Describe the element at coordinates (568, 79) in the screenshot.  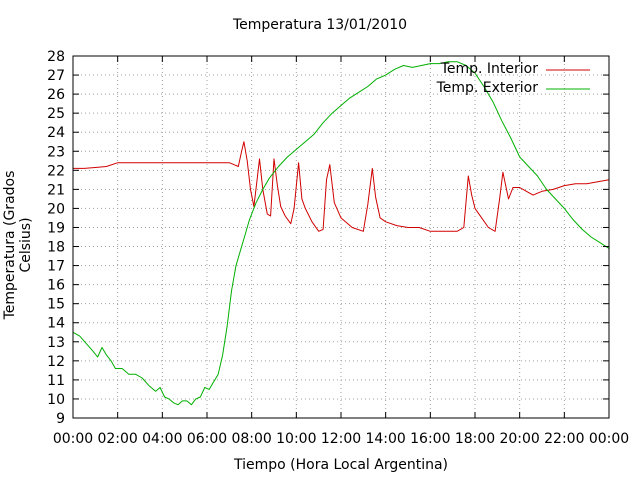
I see `legend` at that location.